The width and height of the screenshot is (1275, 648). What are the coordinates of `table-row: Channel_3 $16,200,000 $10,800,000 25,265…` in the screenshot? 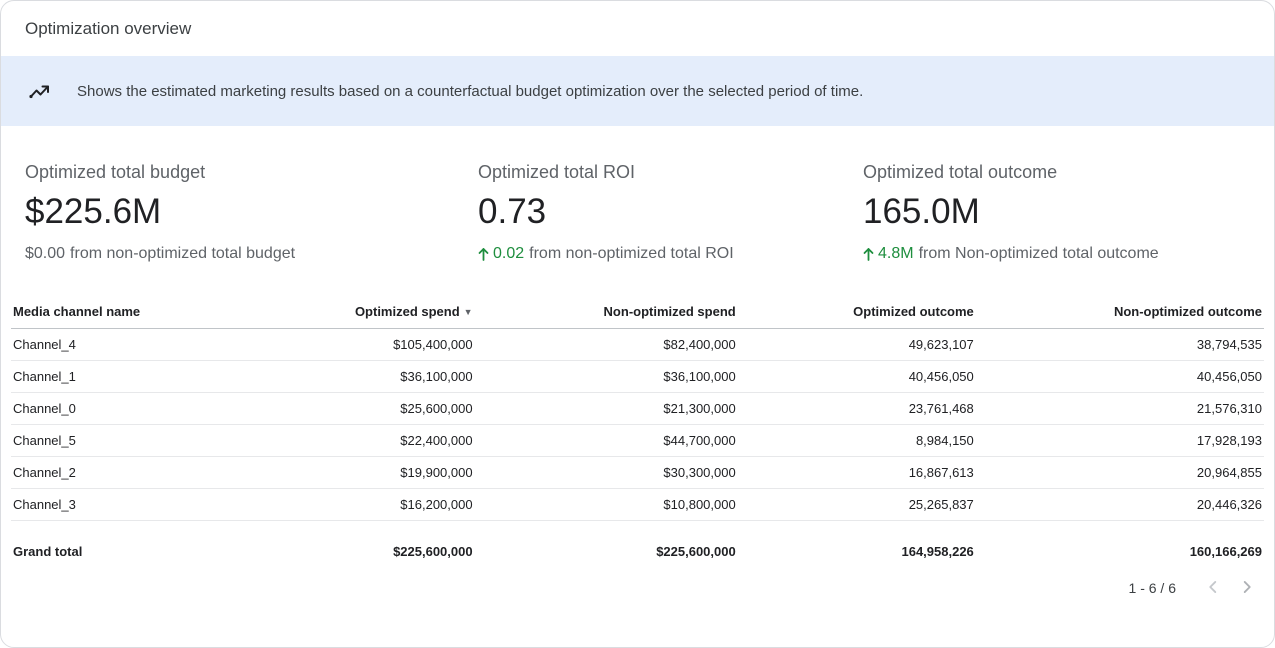 It's located at (637, 504).